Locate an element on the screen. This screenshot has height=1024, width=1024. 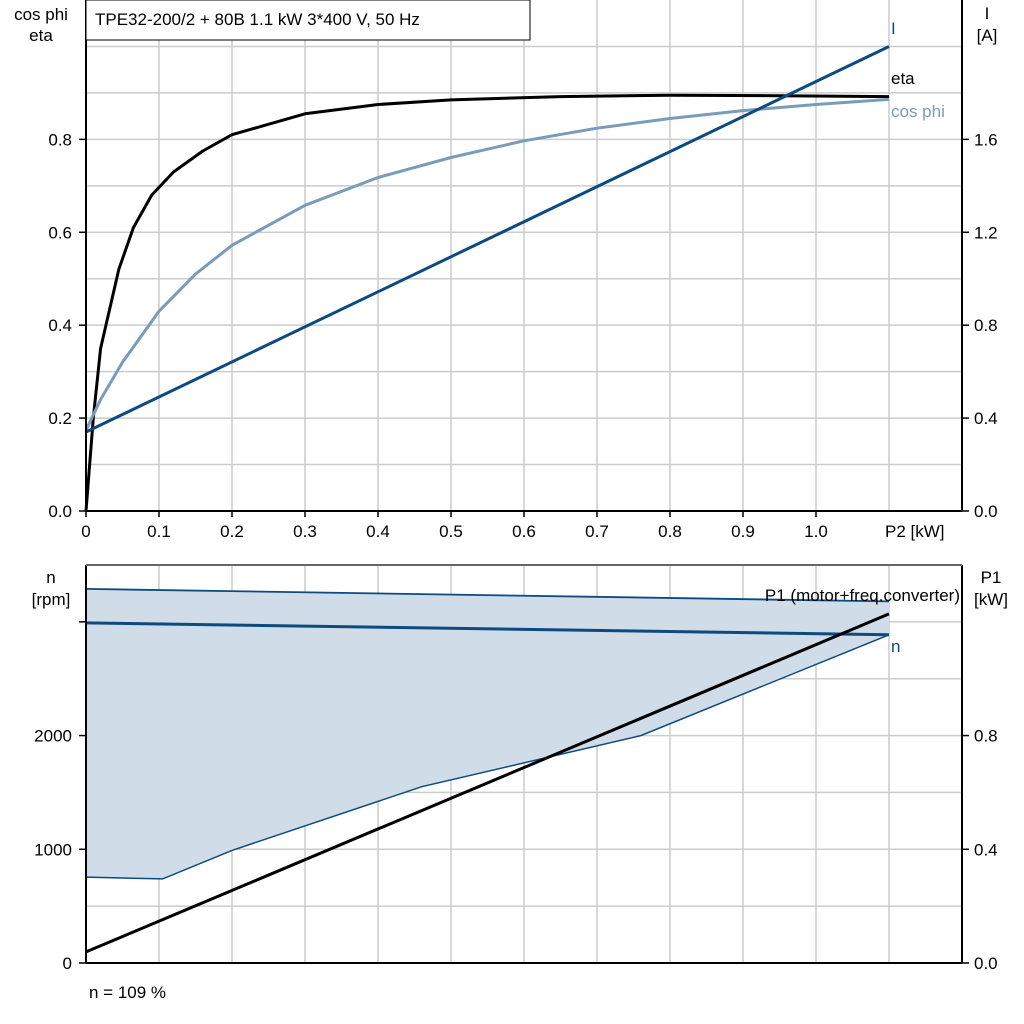
x-tick-label: 0.5 is located at coordinates (451, 531).